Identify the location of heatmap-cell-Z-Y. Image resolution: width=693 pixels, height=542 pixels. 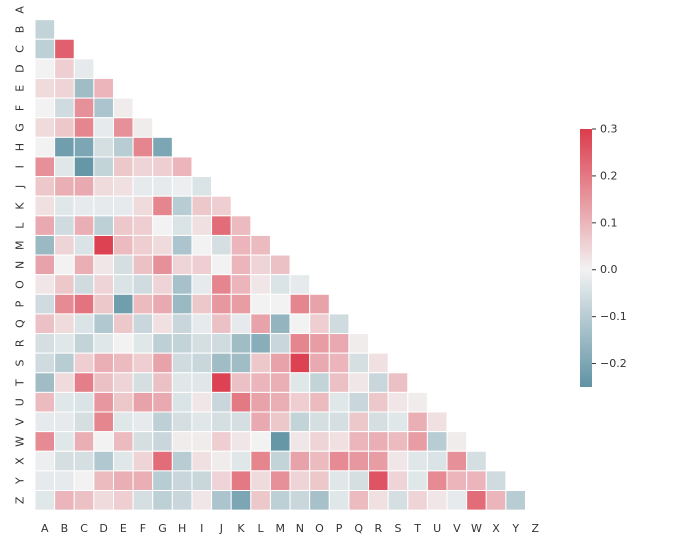
(516, 500).